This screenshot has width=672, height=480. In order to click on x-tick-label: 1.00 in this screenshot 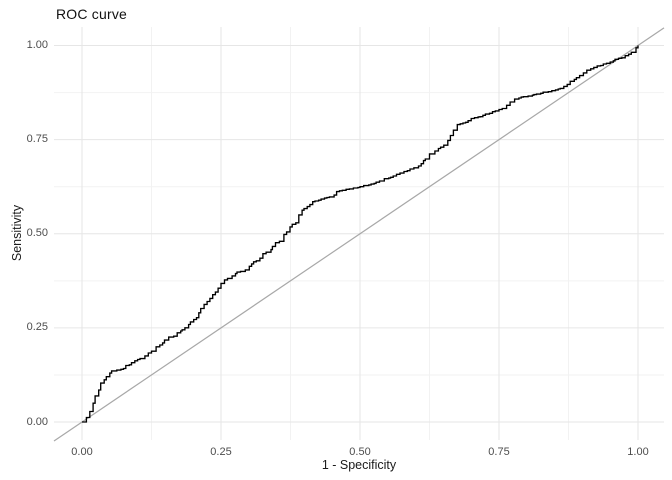, I will do `click(638, 452)`.